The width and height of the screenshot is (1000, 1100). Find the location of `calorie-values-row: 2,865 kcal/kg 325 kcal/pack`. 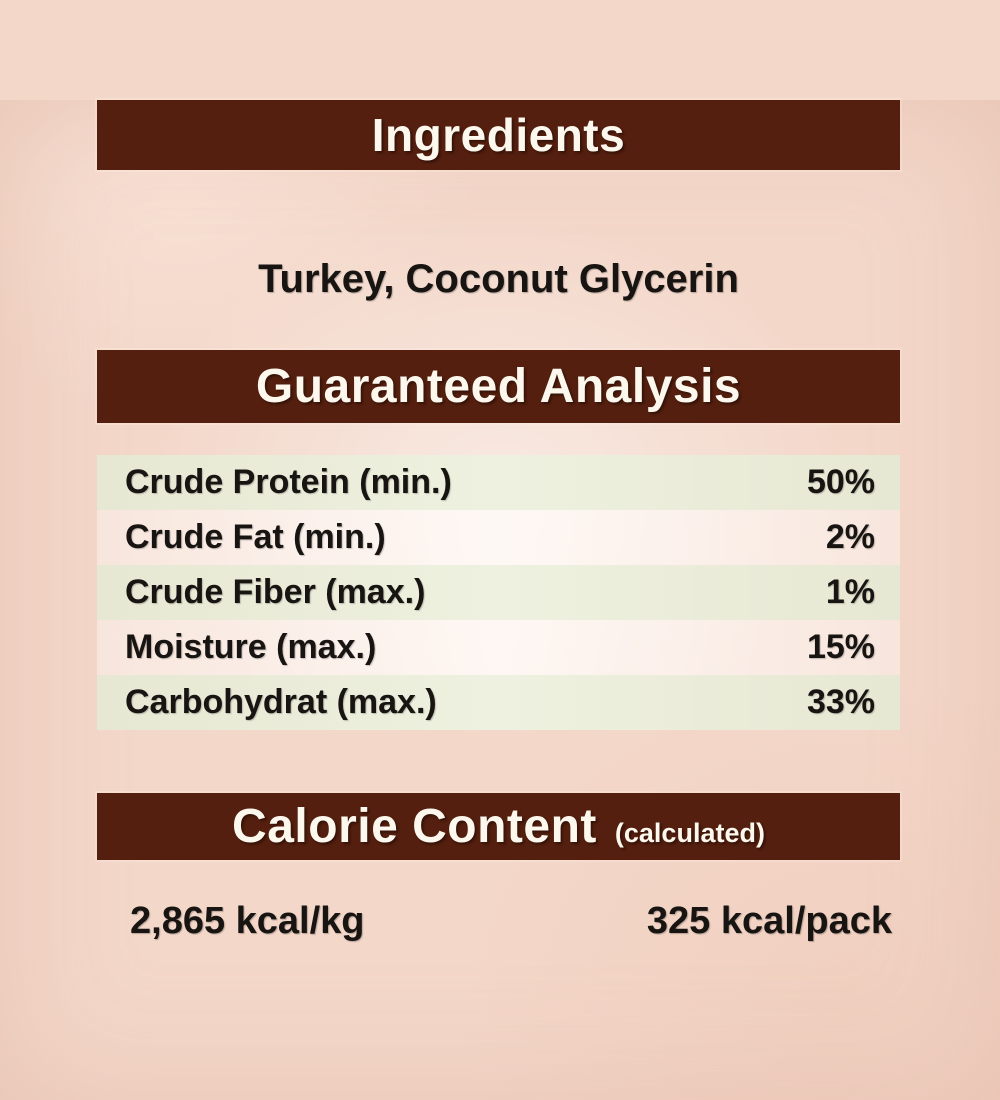

calorie-values-row: 2,865 kcal/kg 325 kcal/pack is located at coordinates (498, 921).